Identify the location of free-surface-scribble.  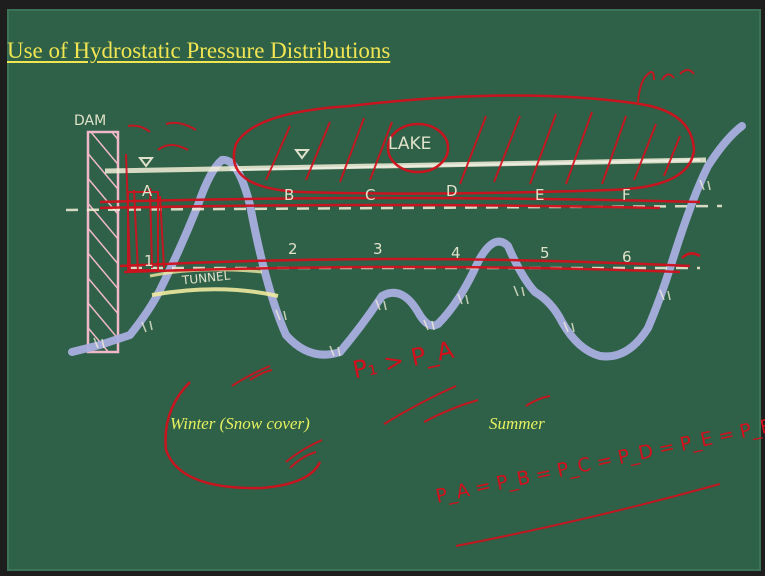
(666, 86).